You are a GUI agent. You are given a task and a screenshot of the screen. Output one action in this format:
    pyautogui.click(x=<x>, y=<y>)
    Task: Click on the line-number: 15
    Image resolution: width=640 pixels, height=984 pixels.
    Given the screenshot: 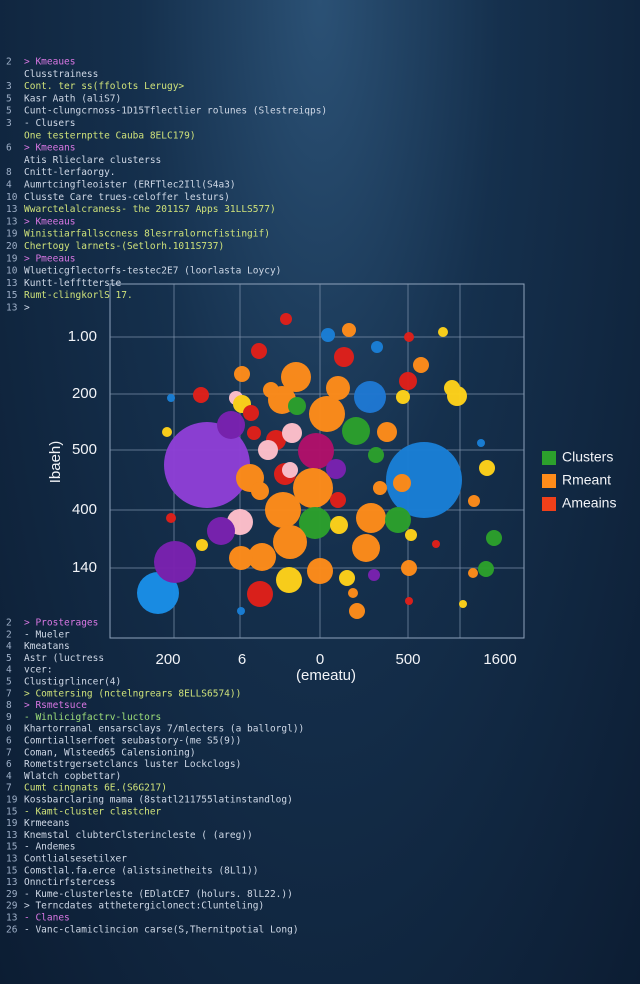 What is the action you would take?
    pyautogui.click(x=11, y=295)
    